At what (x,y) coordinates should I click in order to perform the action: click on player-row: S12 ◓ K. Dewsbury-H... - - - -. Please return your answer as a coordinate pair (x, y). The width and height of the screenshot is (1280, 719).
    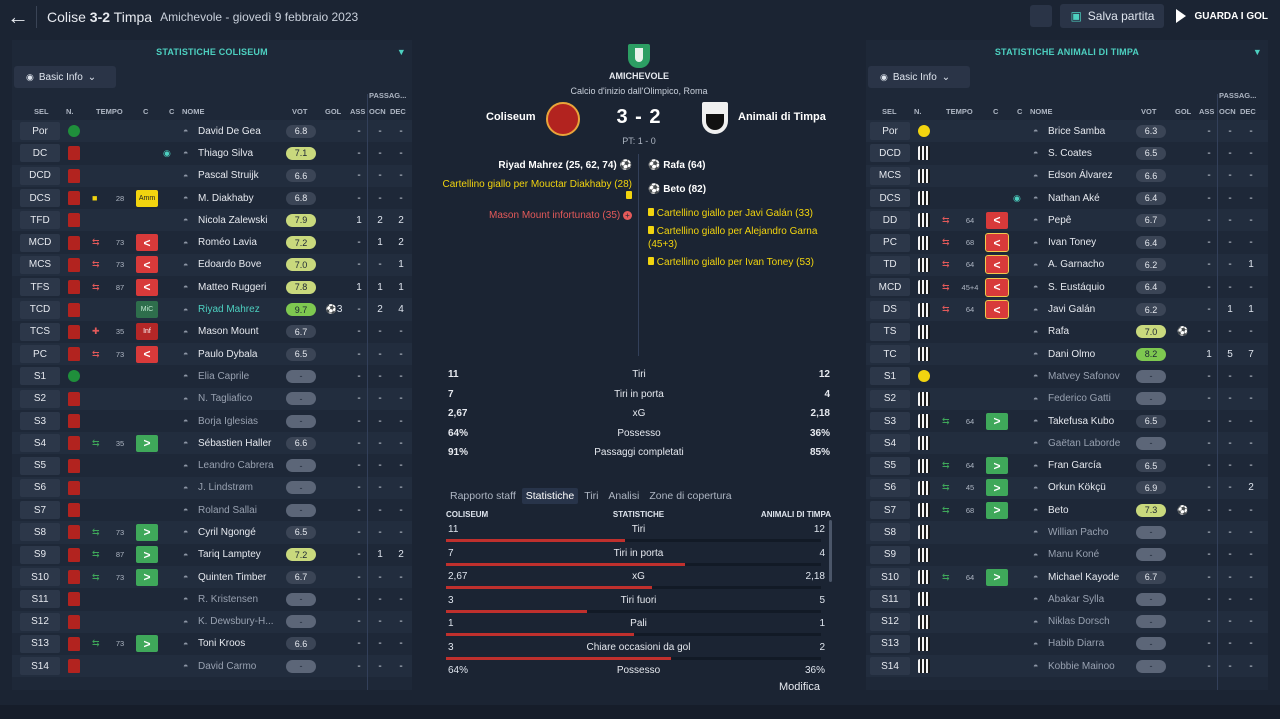
    Looking at the image, I should click on (212, 621).